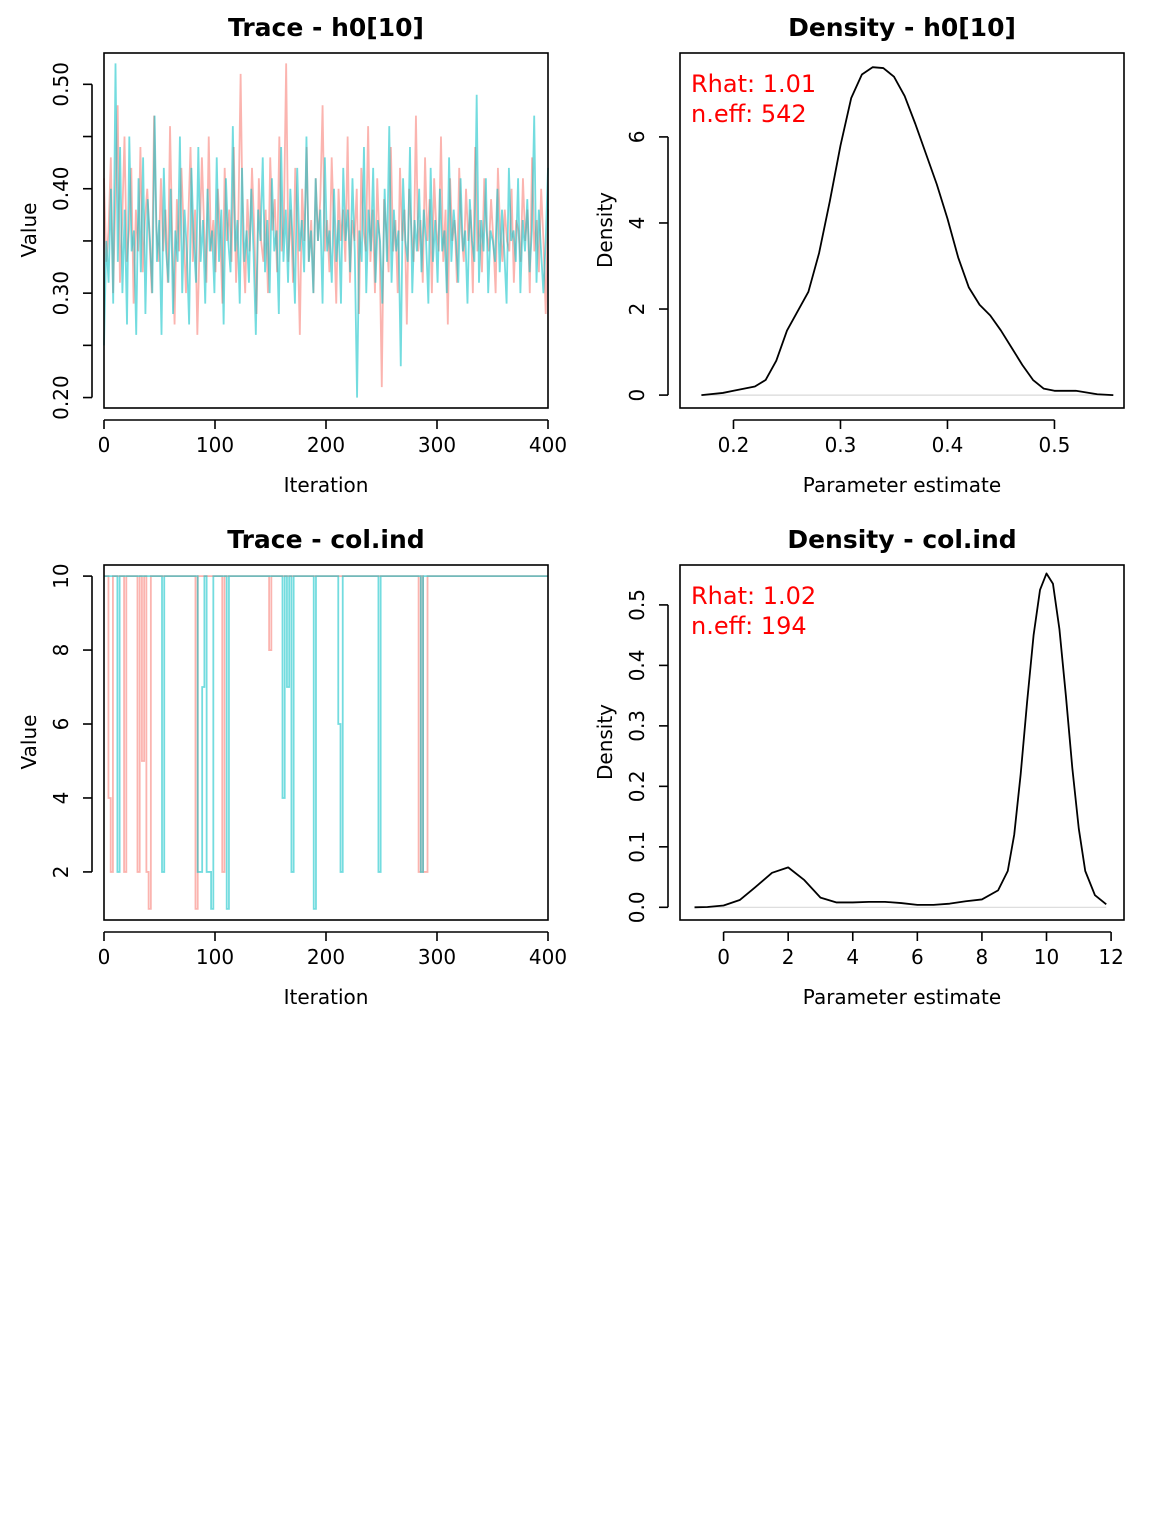 This screenshot has width=1152, height=1536. Describe the element at coordinates (647, 266) in the screenshot. I see `y-axis: 0 2 4 6` at that location.